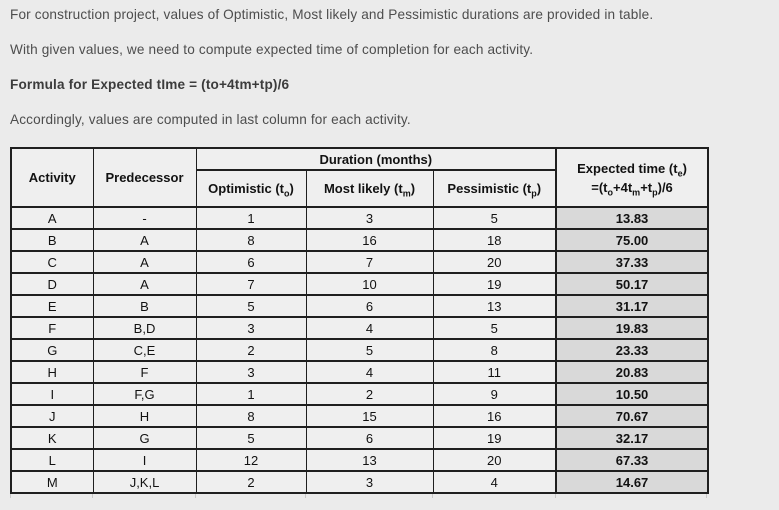 The image size is (779, 510). What do you see at coordinates (52, 482) in the screenshot?
I see `cell-activity: M` at bounding box center [52, 482].